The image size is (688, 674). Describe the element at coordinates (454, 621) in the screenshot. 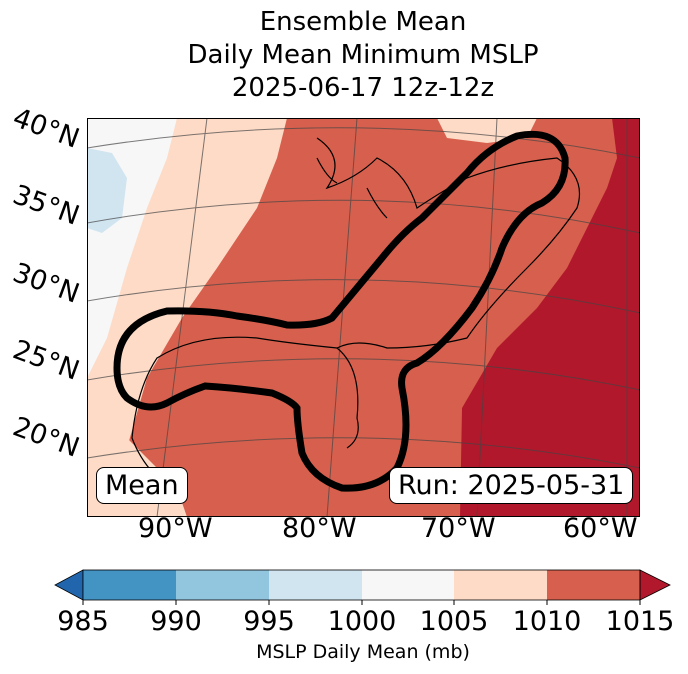

I see `colorbar-tick-1005: 1005` at that location.